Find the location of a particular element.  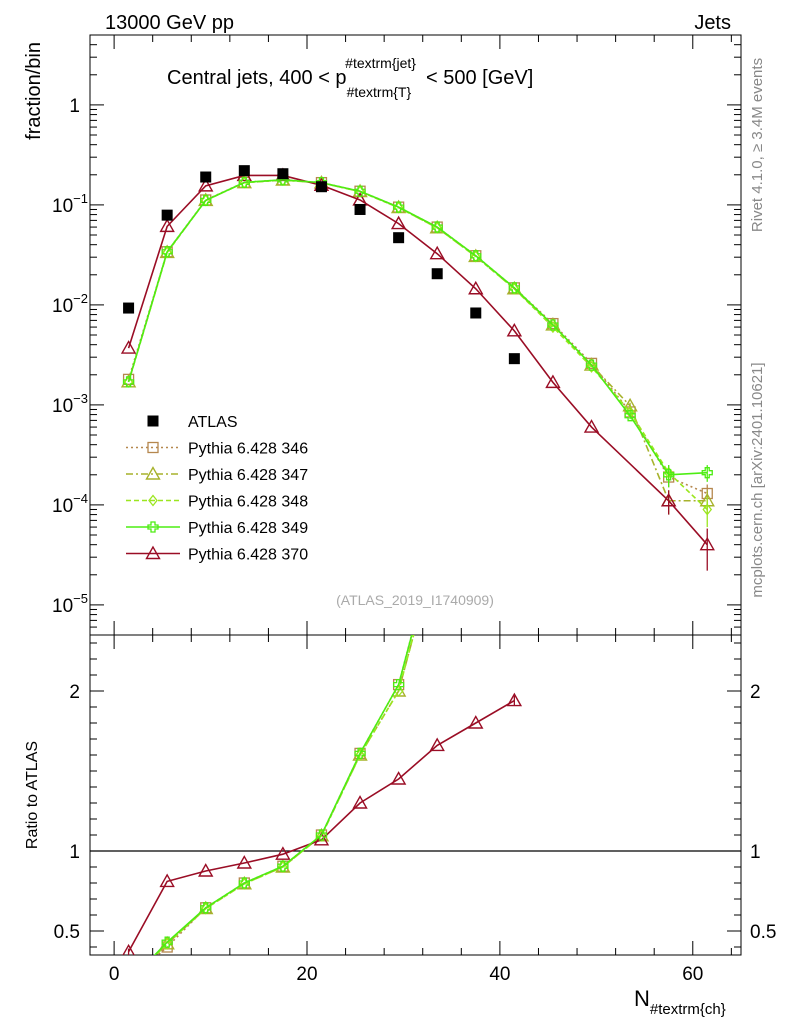

main-y-tick-label: 10⁻² is located at coordinates (70, 304).